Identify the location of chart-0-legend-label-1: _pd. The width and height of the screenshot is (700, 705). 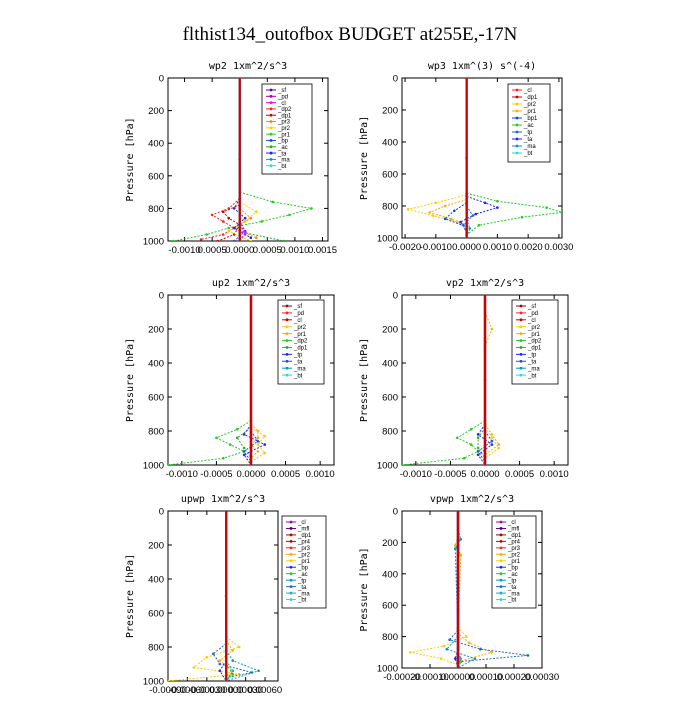
(282, 98).